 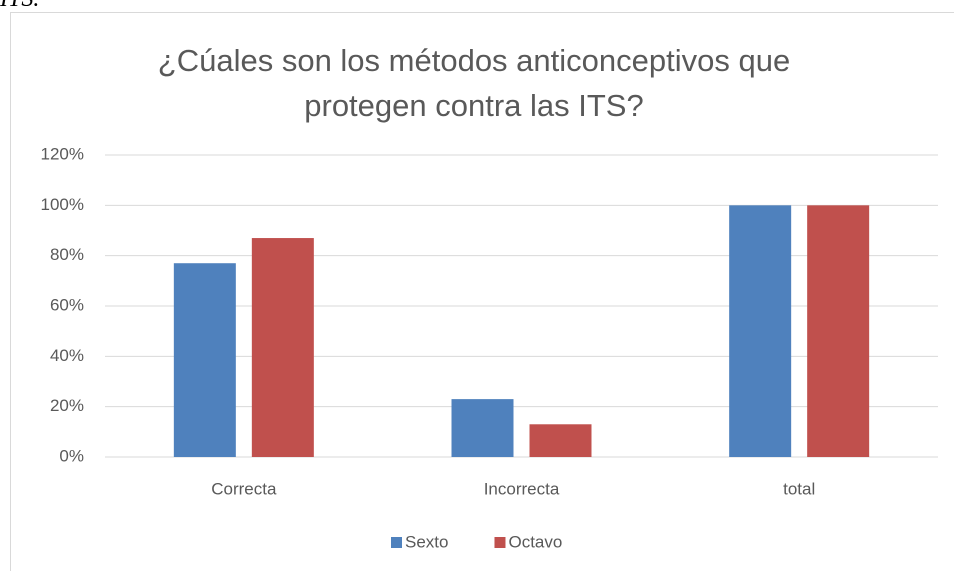 What do you see at coordinates (799, 488) in the screenshot?
I see `x-tick-label: total` at bounding box center [799, 488].